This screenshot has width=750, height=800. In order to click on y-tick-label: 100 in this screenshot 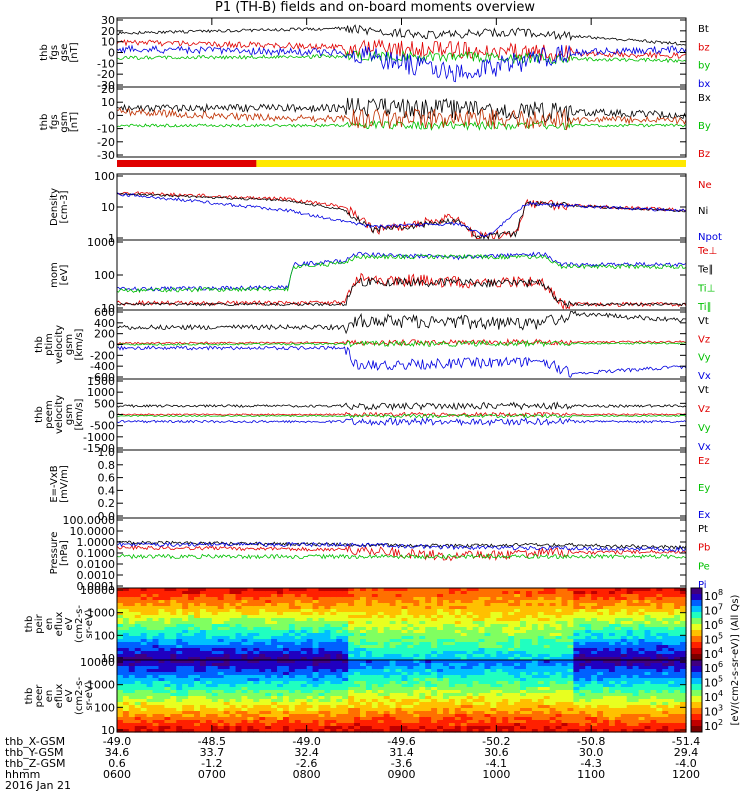, I will do `click(104, 635)`.